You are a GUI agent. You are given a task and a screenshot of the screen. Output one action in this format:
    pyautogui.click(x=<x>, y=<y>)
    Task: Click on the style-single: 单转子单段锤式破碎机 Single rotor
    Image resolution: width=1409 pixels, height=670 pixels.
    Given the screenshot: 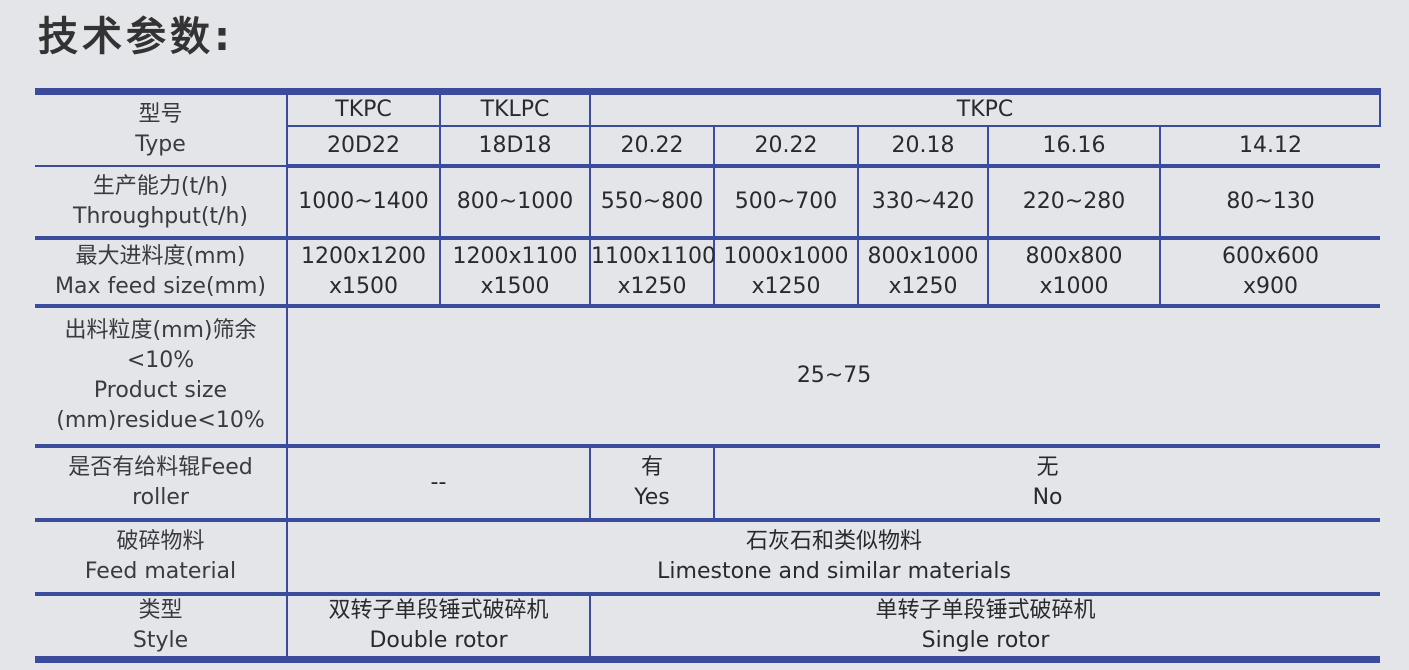 What is the action you would take?
    pyautogui.click(x=984, y=627)
    